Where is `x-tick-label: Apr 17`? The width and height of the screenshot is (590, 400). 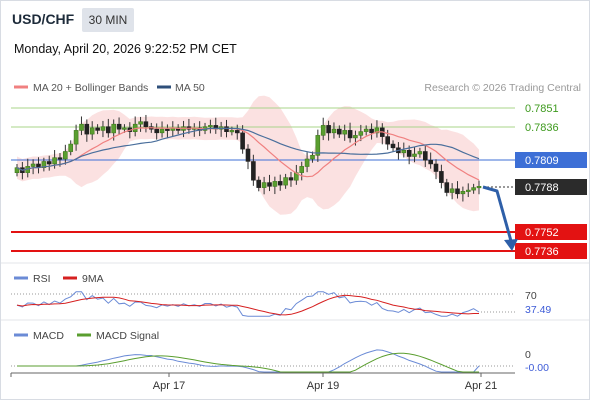
x-tick-label: Apr 17 is located at coordinates (169, 386).